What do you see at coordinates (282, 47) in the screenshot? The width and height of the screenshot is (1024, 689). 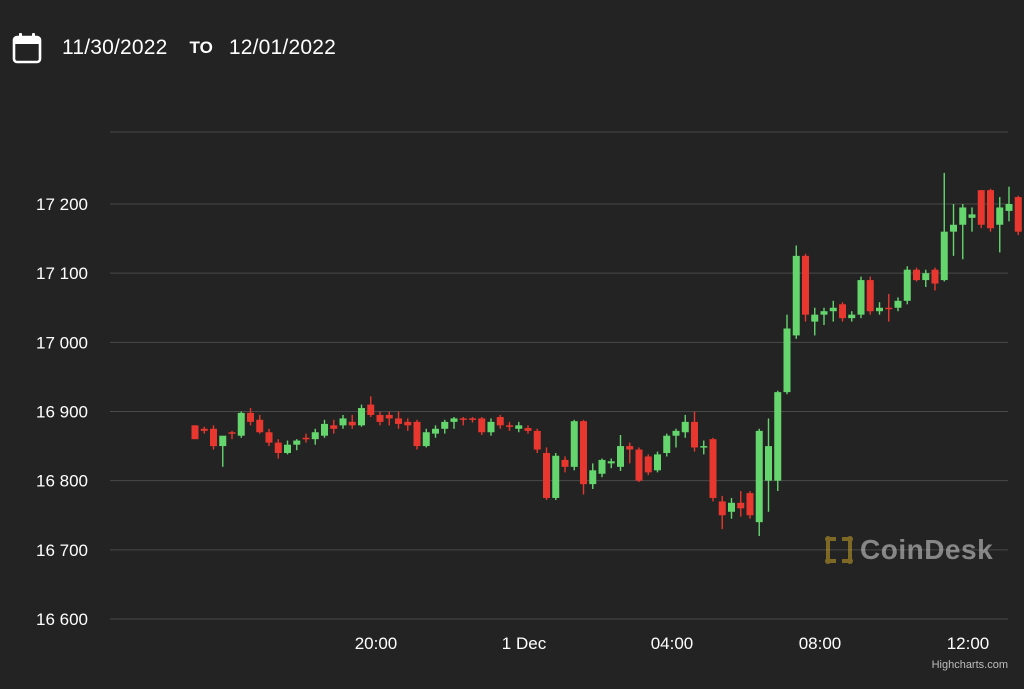 I see `to-date: 12/01/2022` at bounding box center [282, 47].